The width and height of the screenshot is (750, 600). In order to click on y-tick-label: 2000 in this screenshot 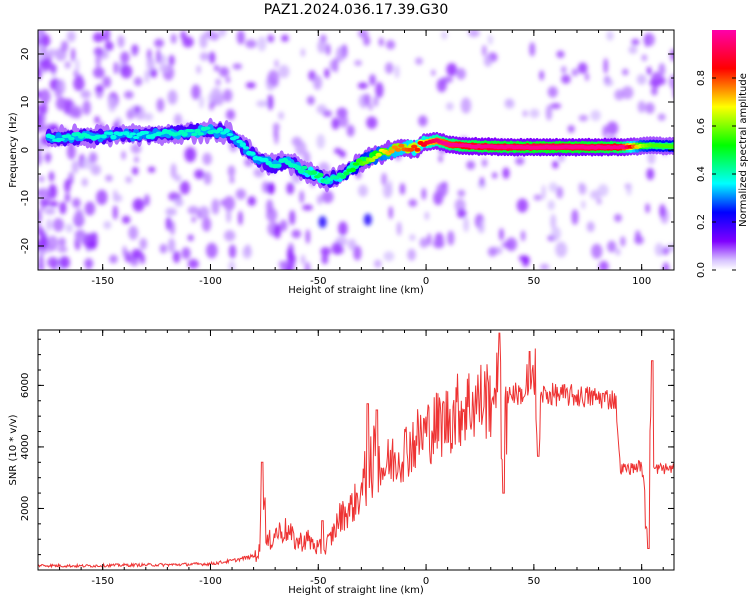, I will do `click(25, 508)`.